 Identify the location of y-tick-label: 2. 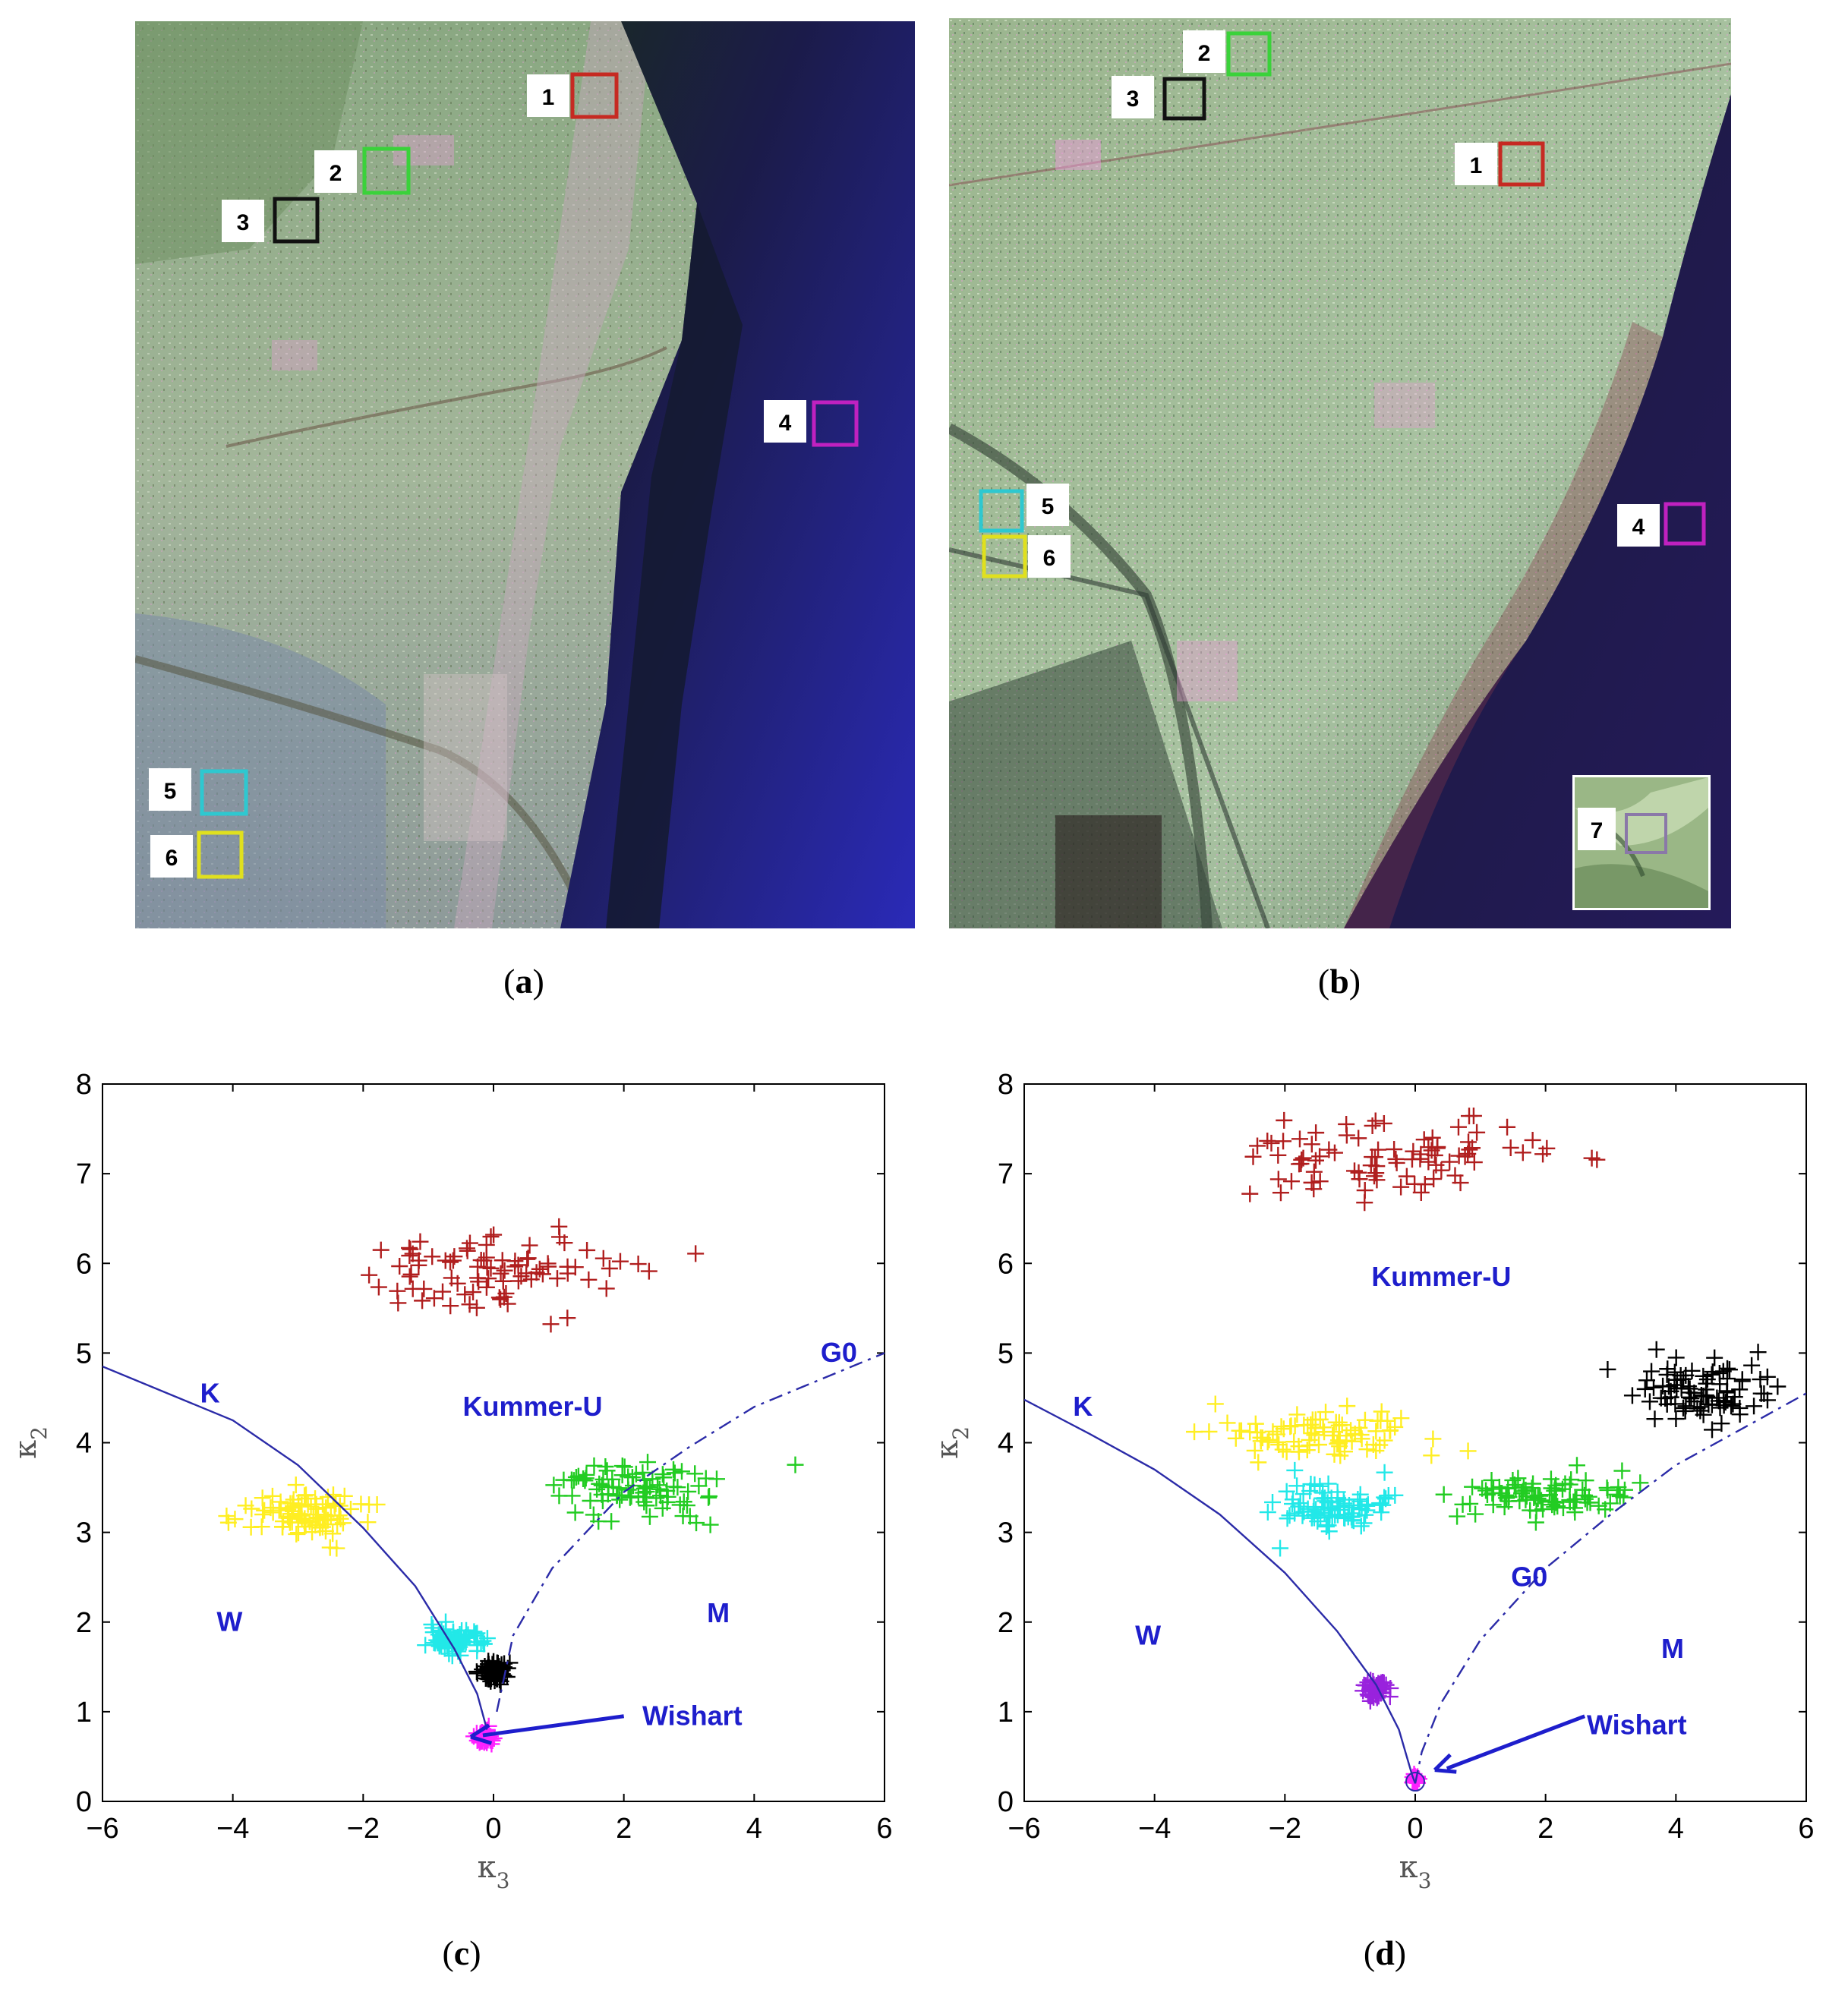
(84, 1623).